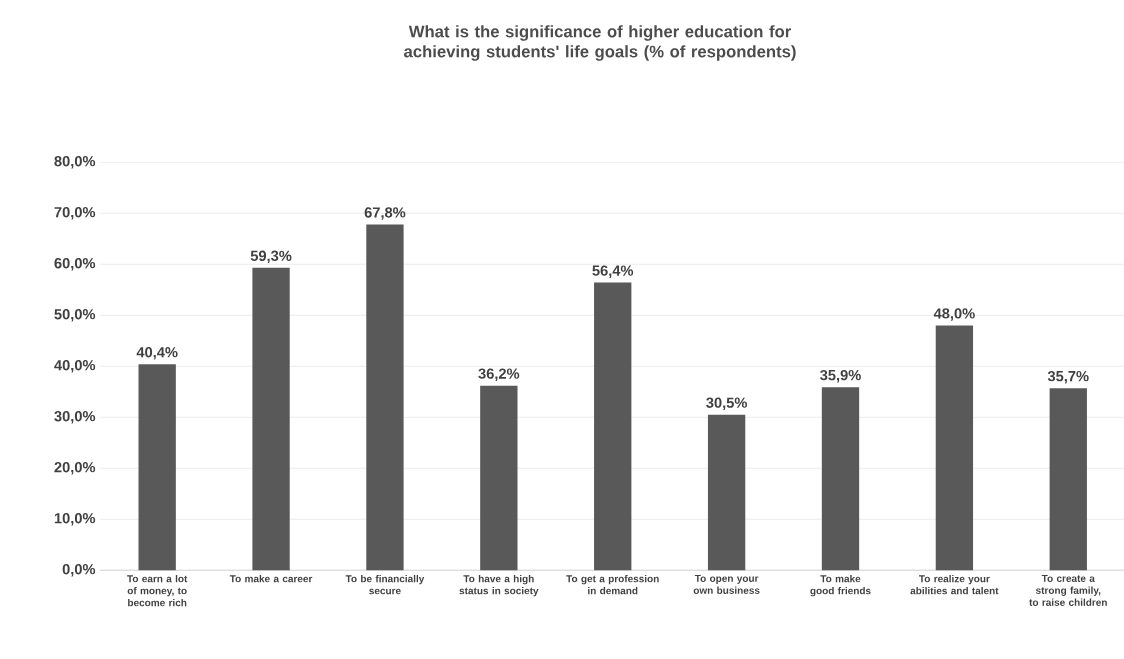 Image resolution: width=1124 pixels, height=659 pixels. What do you see at coordinates (75, 213) in the screenshot?
I see `y-tick-label: 70,0%` at bounding box center [75, 213].